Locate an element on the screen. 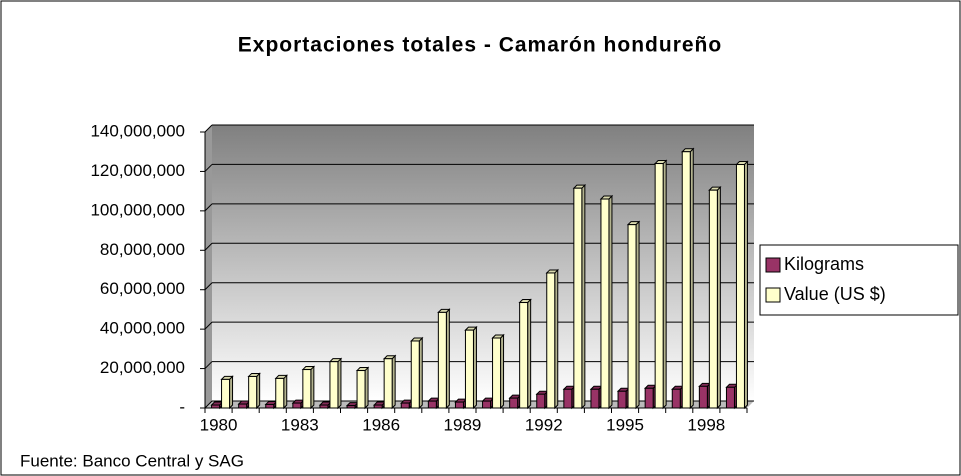  x-tick-label: 1992 is located at coordinates (544, 424).